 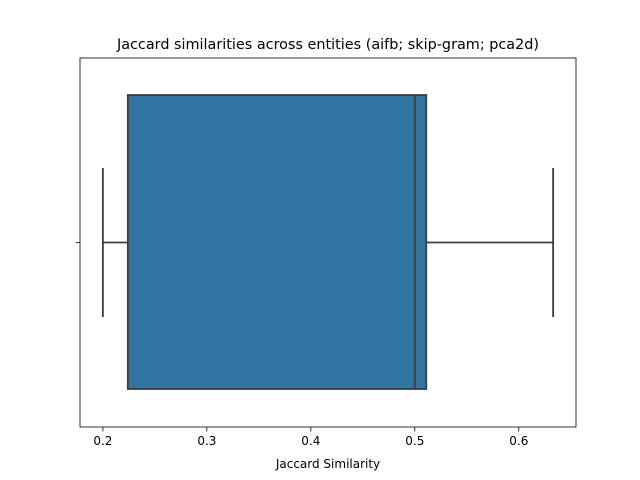 What do you see at coordinates (327, 464) in the screenshot?
I see `x-axis-label: Jaccard Similarity` at bounding box center [327, 464].